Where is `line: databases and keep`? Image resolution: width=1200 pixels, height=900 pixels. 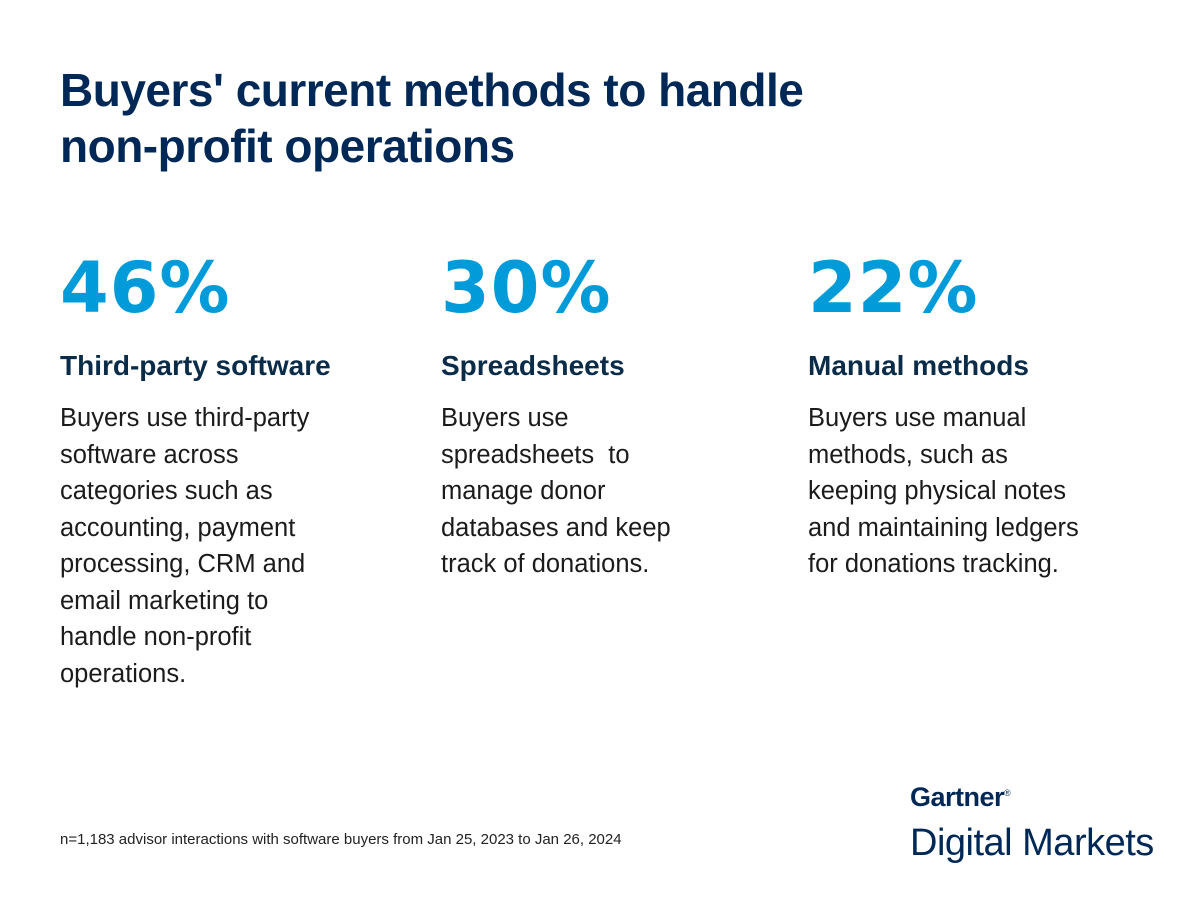 line: databases and keep is located at coordinates (556, 527).